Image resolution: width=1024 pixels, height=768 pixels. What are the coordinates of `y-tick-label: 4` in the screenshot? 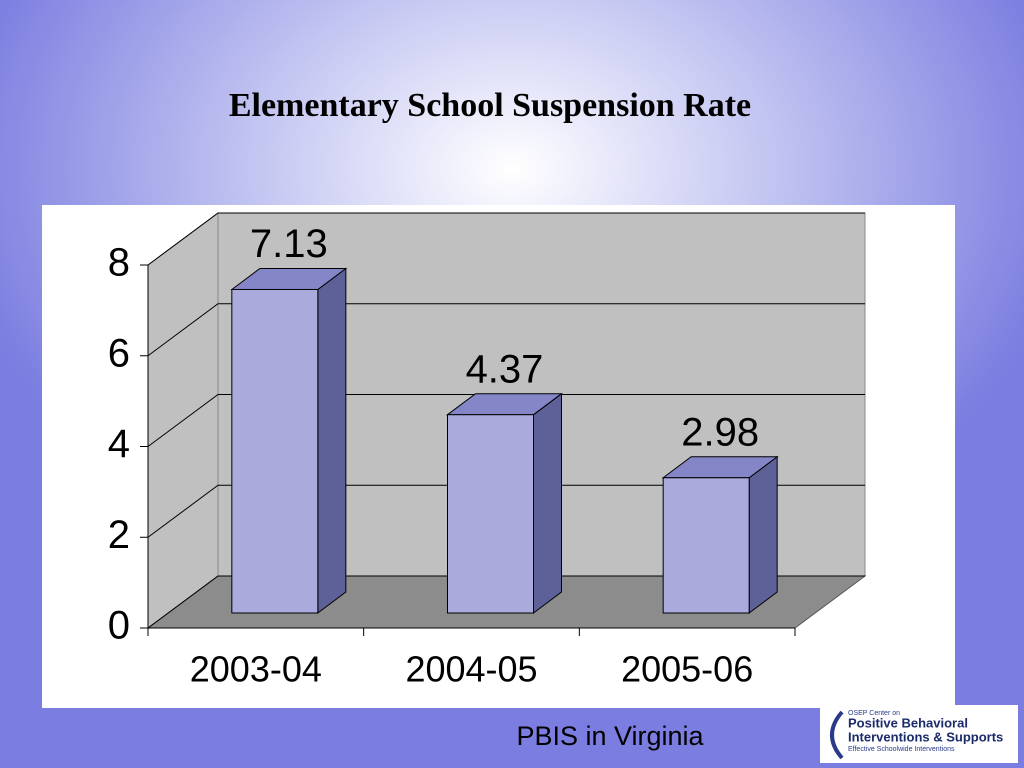 It's located at (119, 444).